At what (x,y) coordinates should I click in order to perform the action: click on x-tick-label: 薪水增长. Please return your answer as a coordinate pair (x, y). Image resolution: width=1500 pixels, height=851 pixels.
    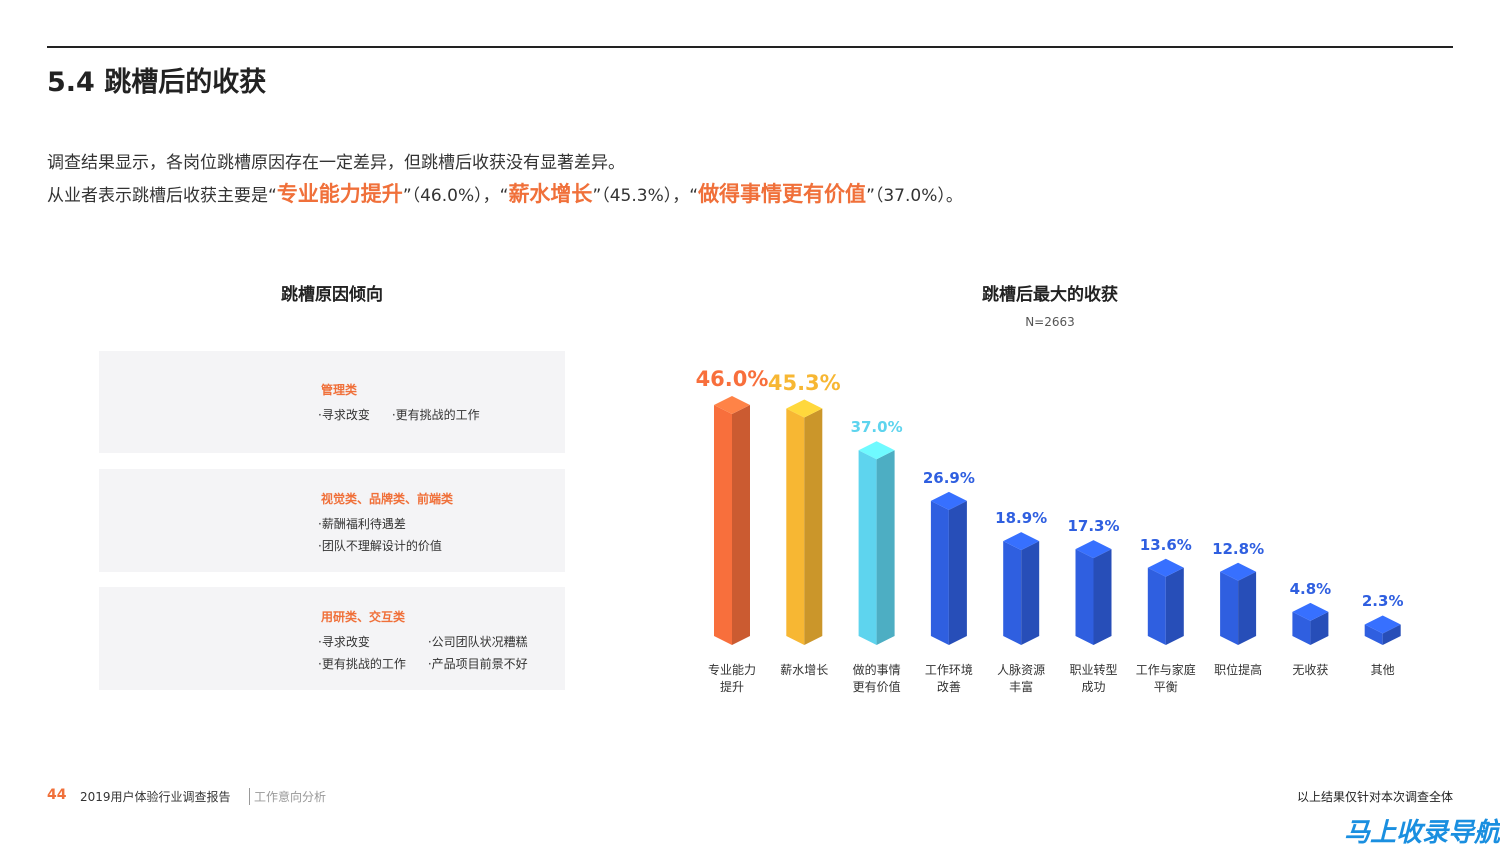
    Looking at the image, I should click on (804, 670).